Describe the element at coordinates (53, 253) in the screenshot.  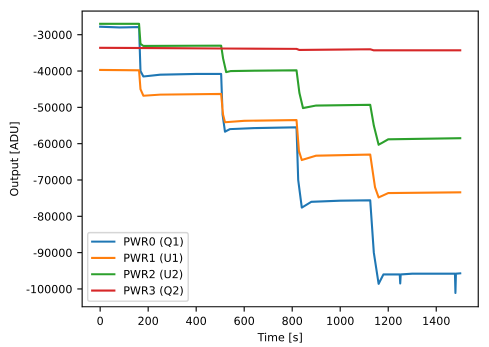
I see `y-tick-label: -90000` at that location.